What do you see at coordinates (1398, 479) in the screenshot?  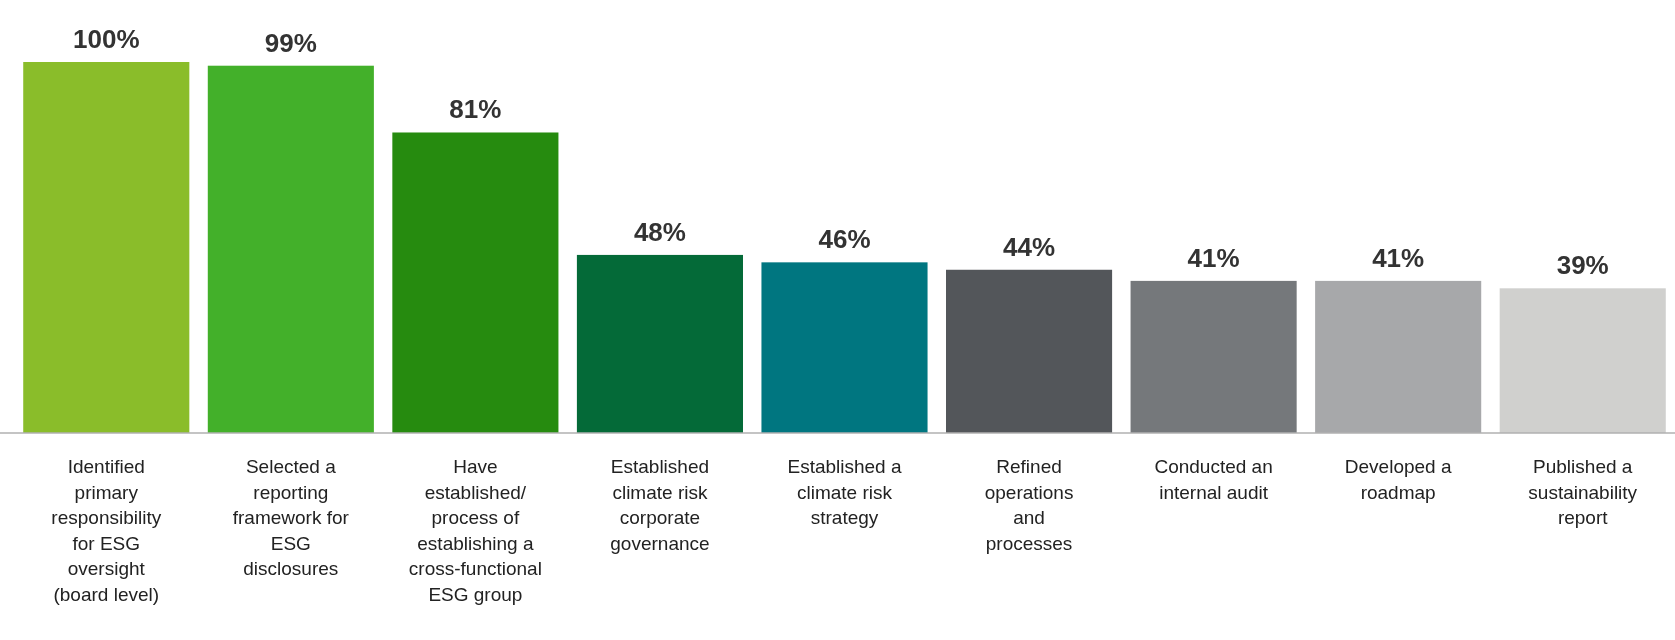 I see `x-tick-label: Developed a roadmap` at bounding box center [1398, 479].